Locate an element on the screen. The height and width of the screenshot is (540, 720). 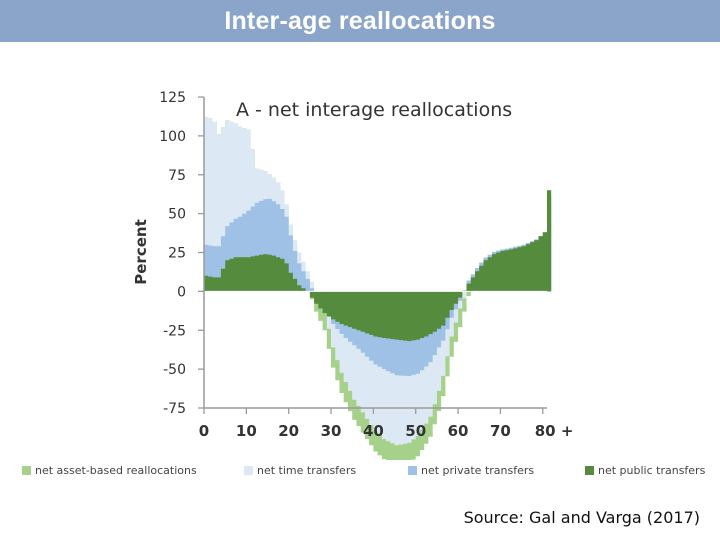
x-tick-label: 60 is located at coordinates (458, 431).